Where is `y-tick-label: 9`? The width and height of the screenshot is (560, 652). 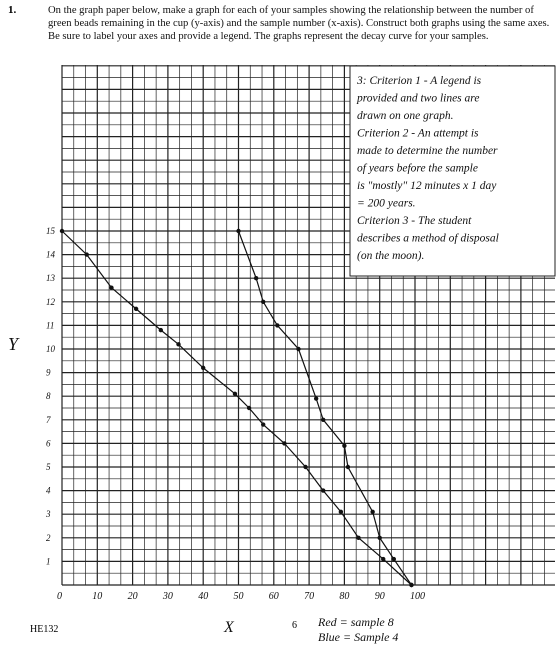 y-tick-label: 9 is located at coordinates (48, 373).